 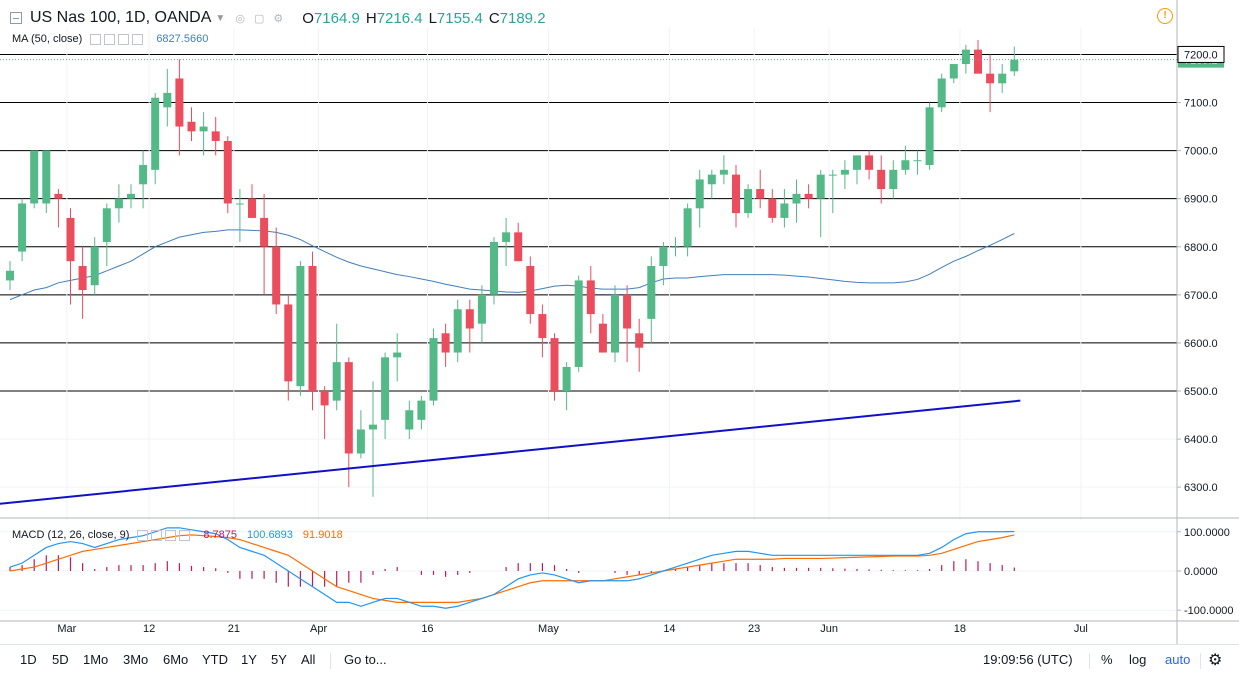 I want to click on trendline, so click(x=510, y=452).